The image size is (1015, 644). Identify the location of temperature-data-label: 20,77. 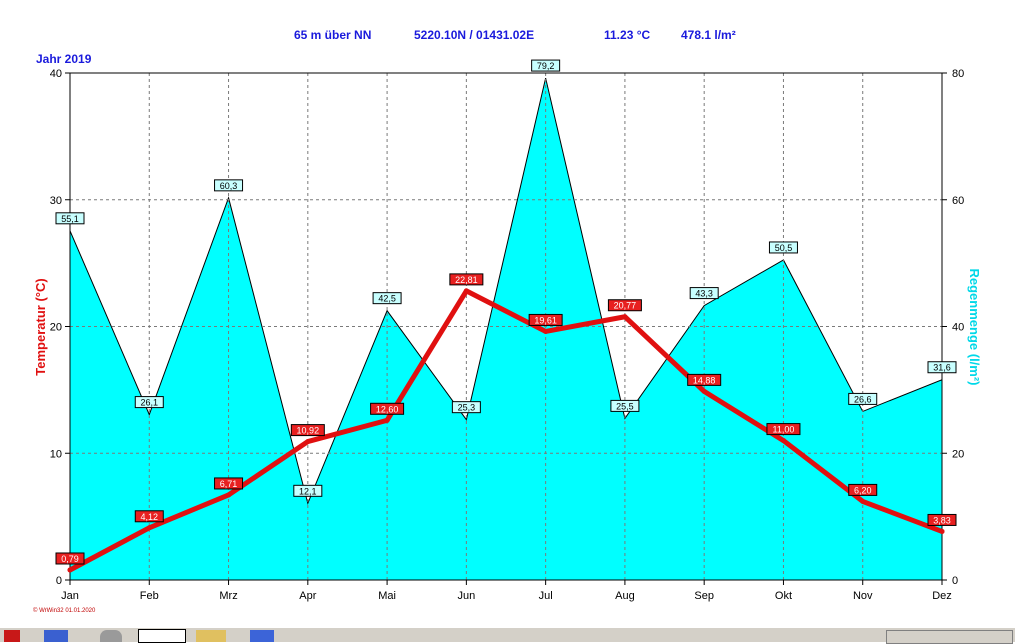
(625, 306).